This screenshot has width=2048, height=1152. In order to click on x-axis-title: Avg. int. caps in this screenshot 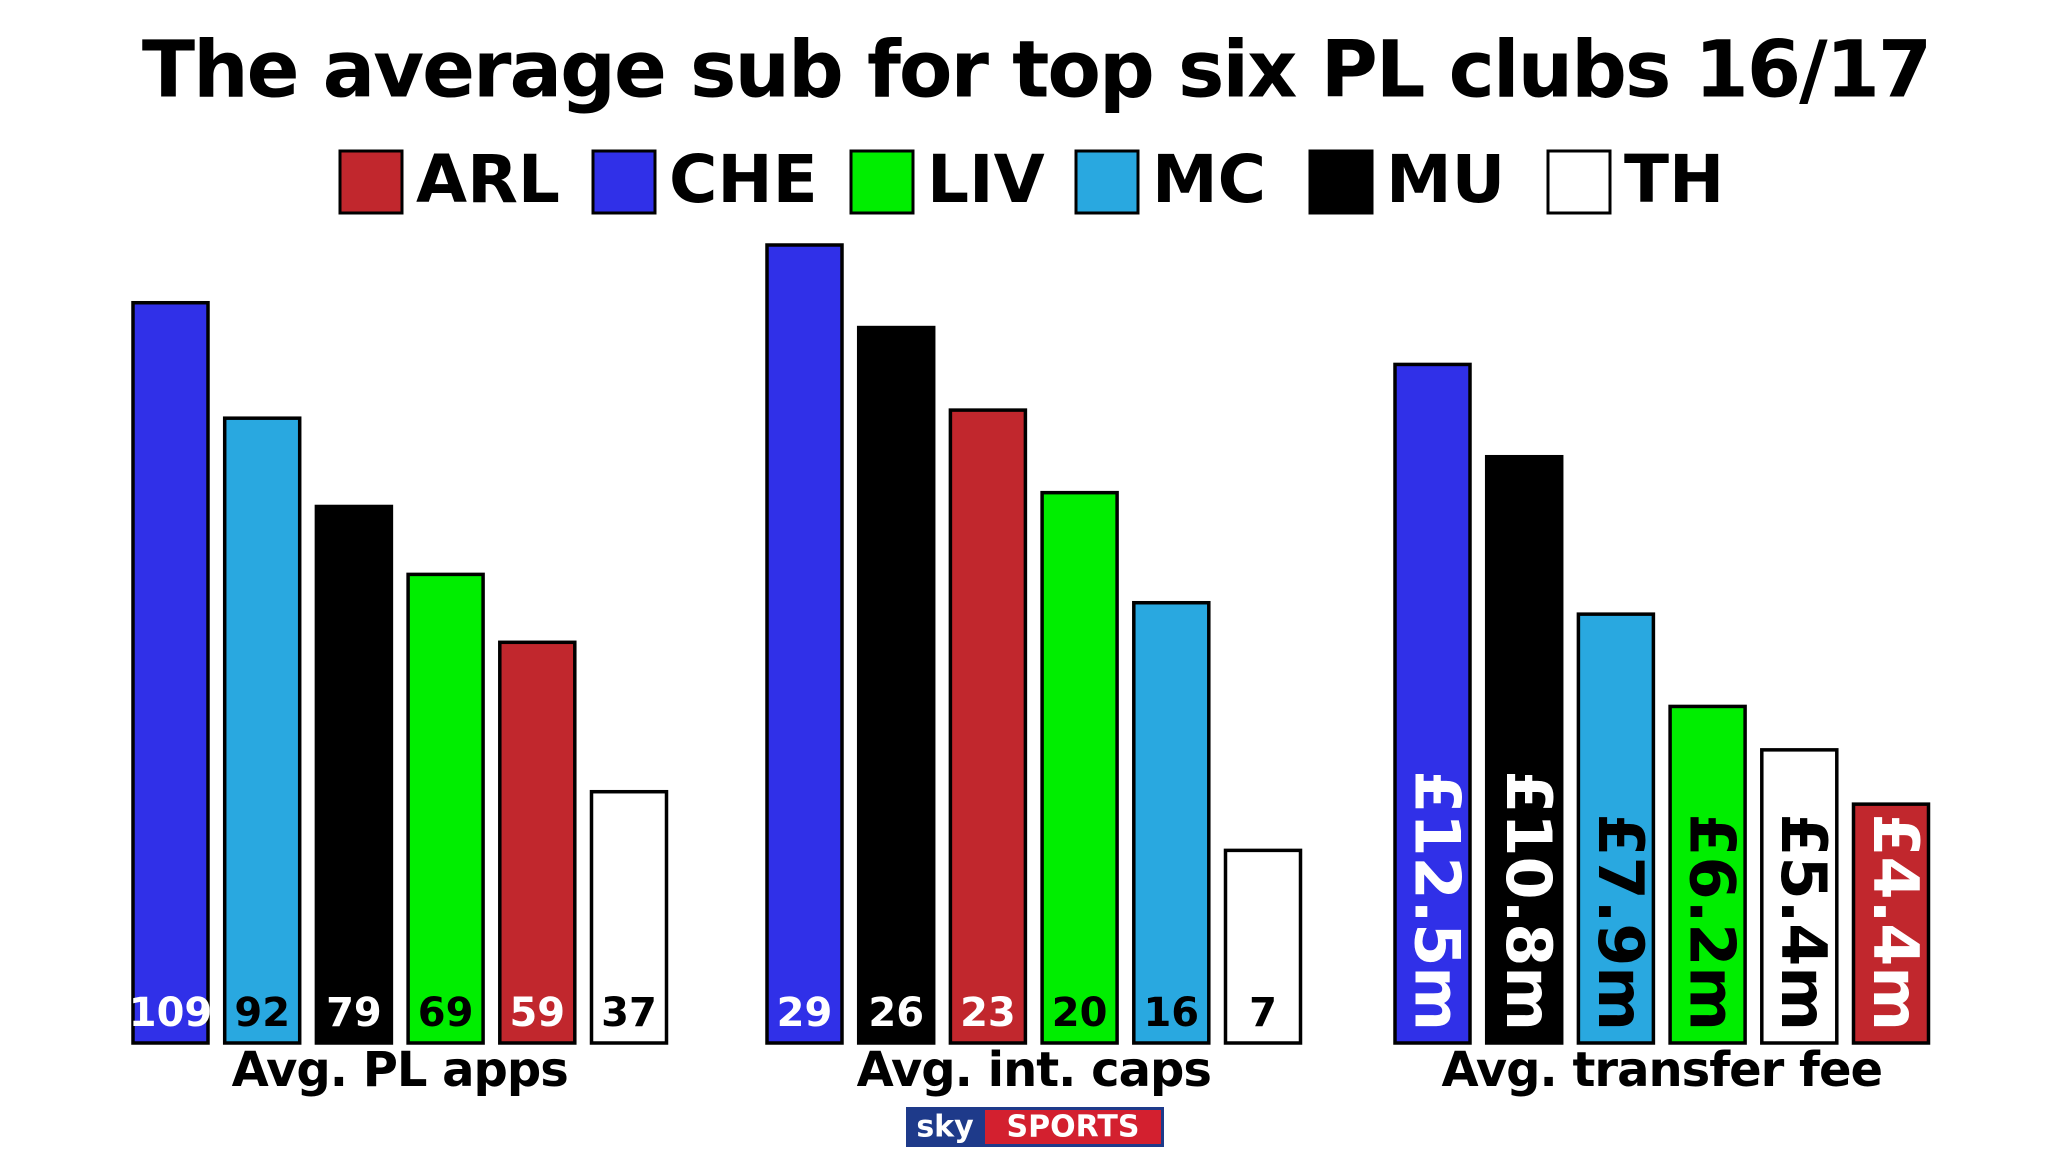, I will do `click(1034, 1070)`.